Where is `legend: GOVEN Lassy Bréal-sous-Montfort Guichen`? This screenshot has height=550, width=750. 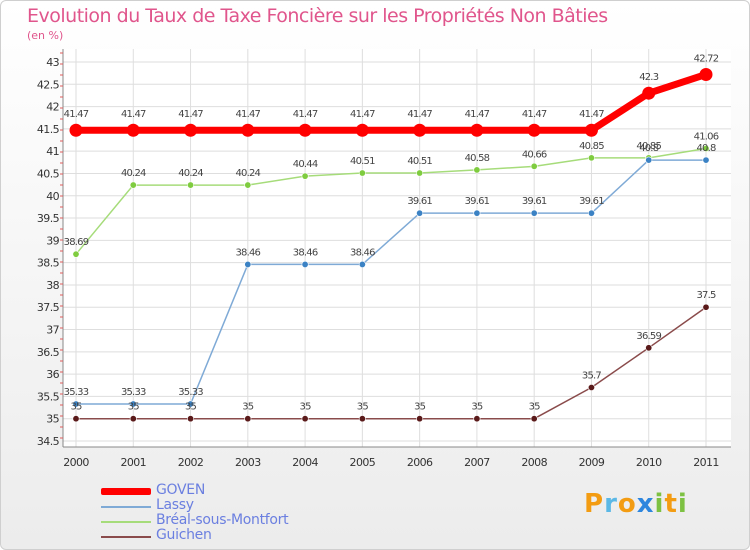 legend: GOVEN Lassy Bréal-sous-Montfort Guichen is located at coordinates (231, 513).